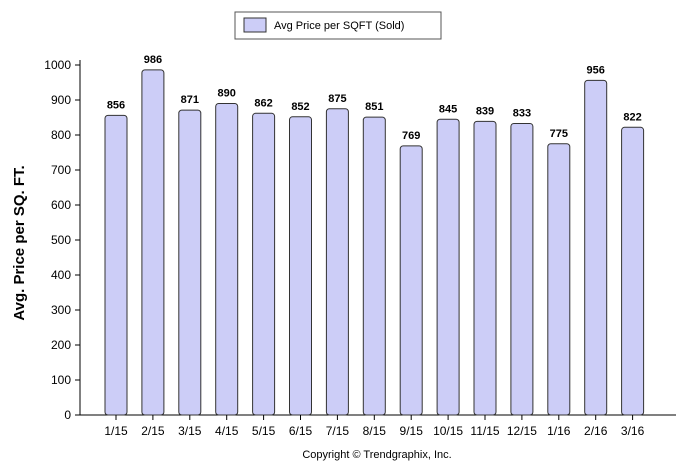  Describe the element at coordinates (67, 415) in the screenshot. I see `y-tick-label: 0` at that location.